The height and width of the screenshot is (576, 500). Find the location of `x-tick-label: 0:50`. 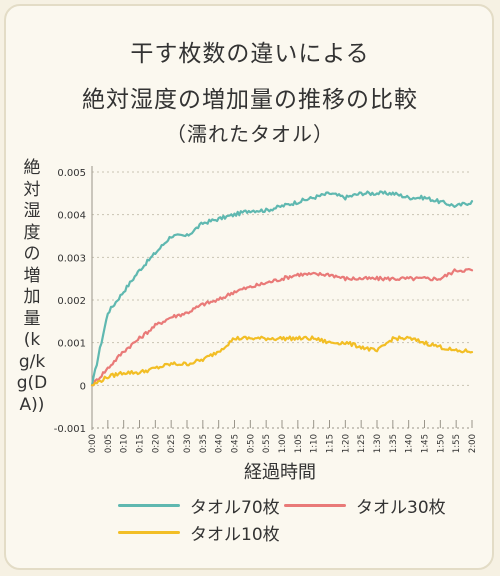

x-tick-label: 0:50 is located at coordinates (251, 443).